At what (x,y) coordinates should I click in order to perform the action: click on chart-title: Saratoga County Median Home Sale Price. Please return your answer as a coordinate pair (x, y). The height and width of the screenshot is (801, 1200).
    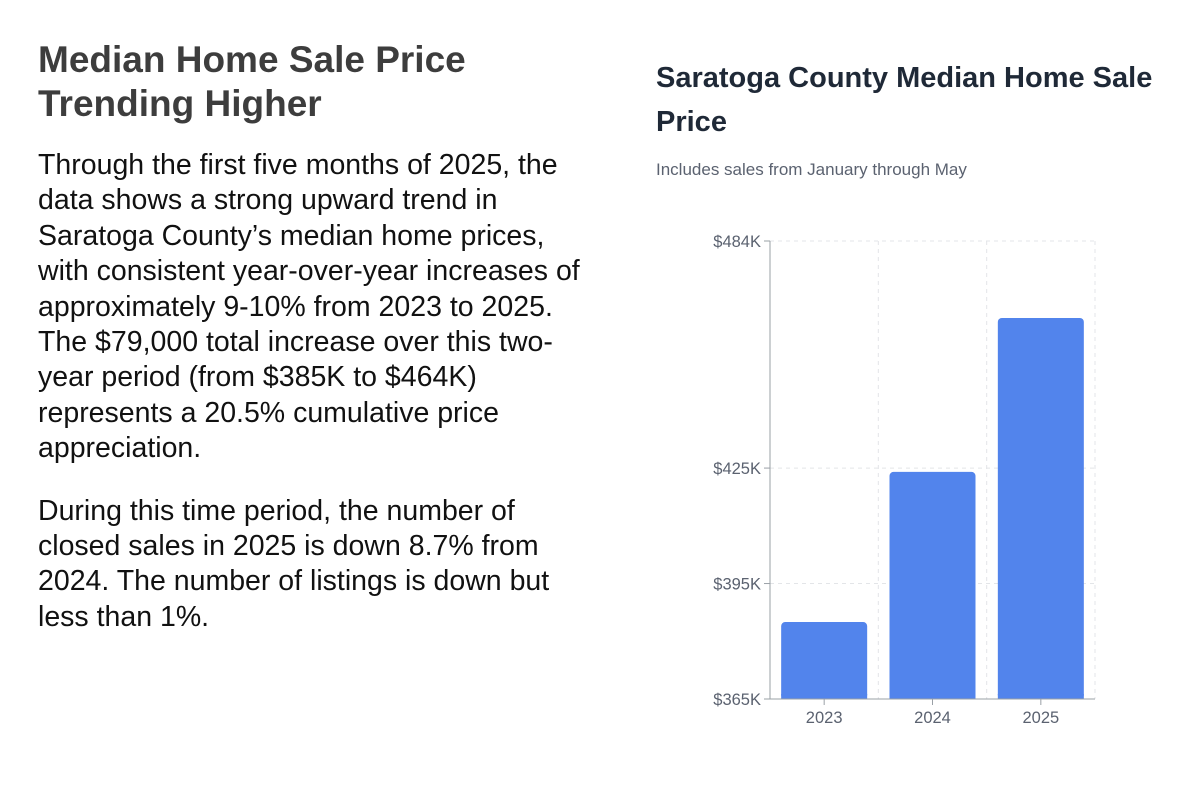
    Looking at the image, I should click on (904, 100).